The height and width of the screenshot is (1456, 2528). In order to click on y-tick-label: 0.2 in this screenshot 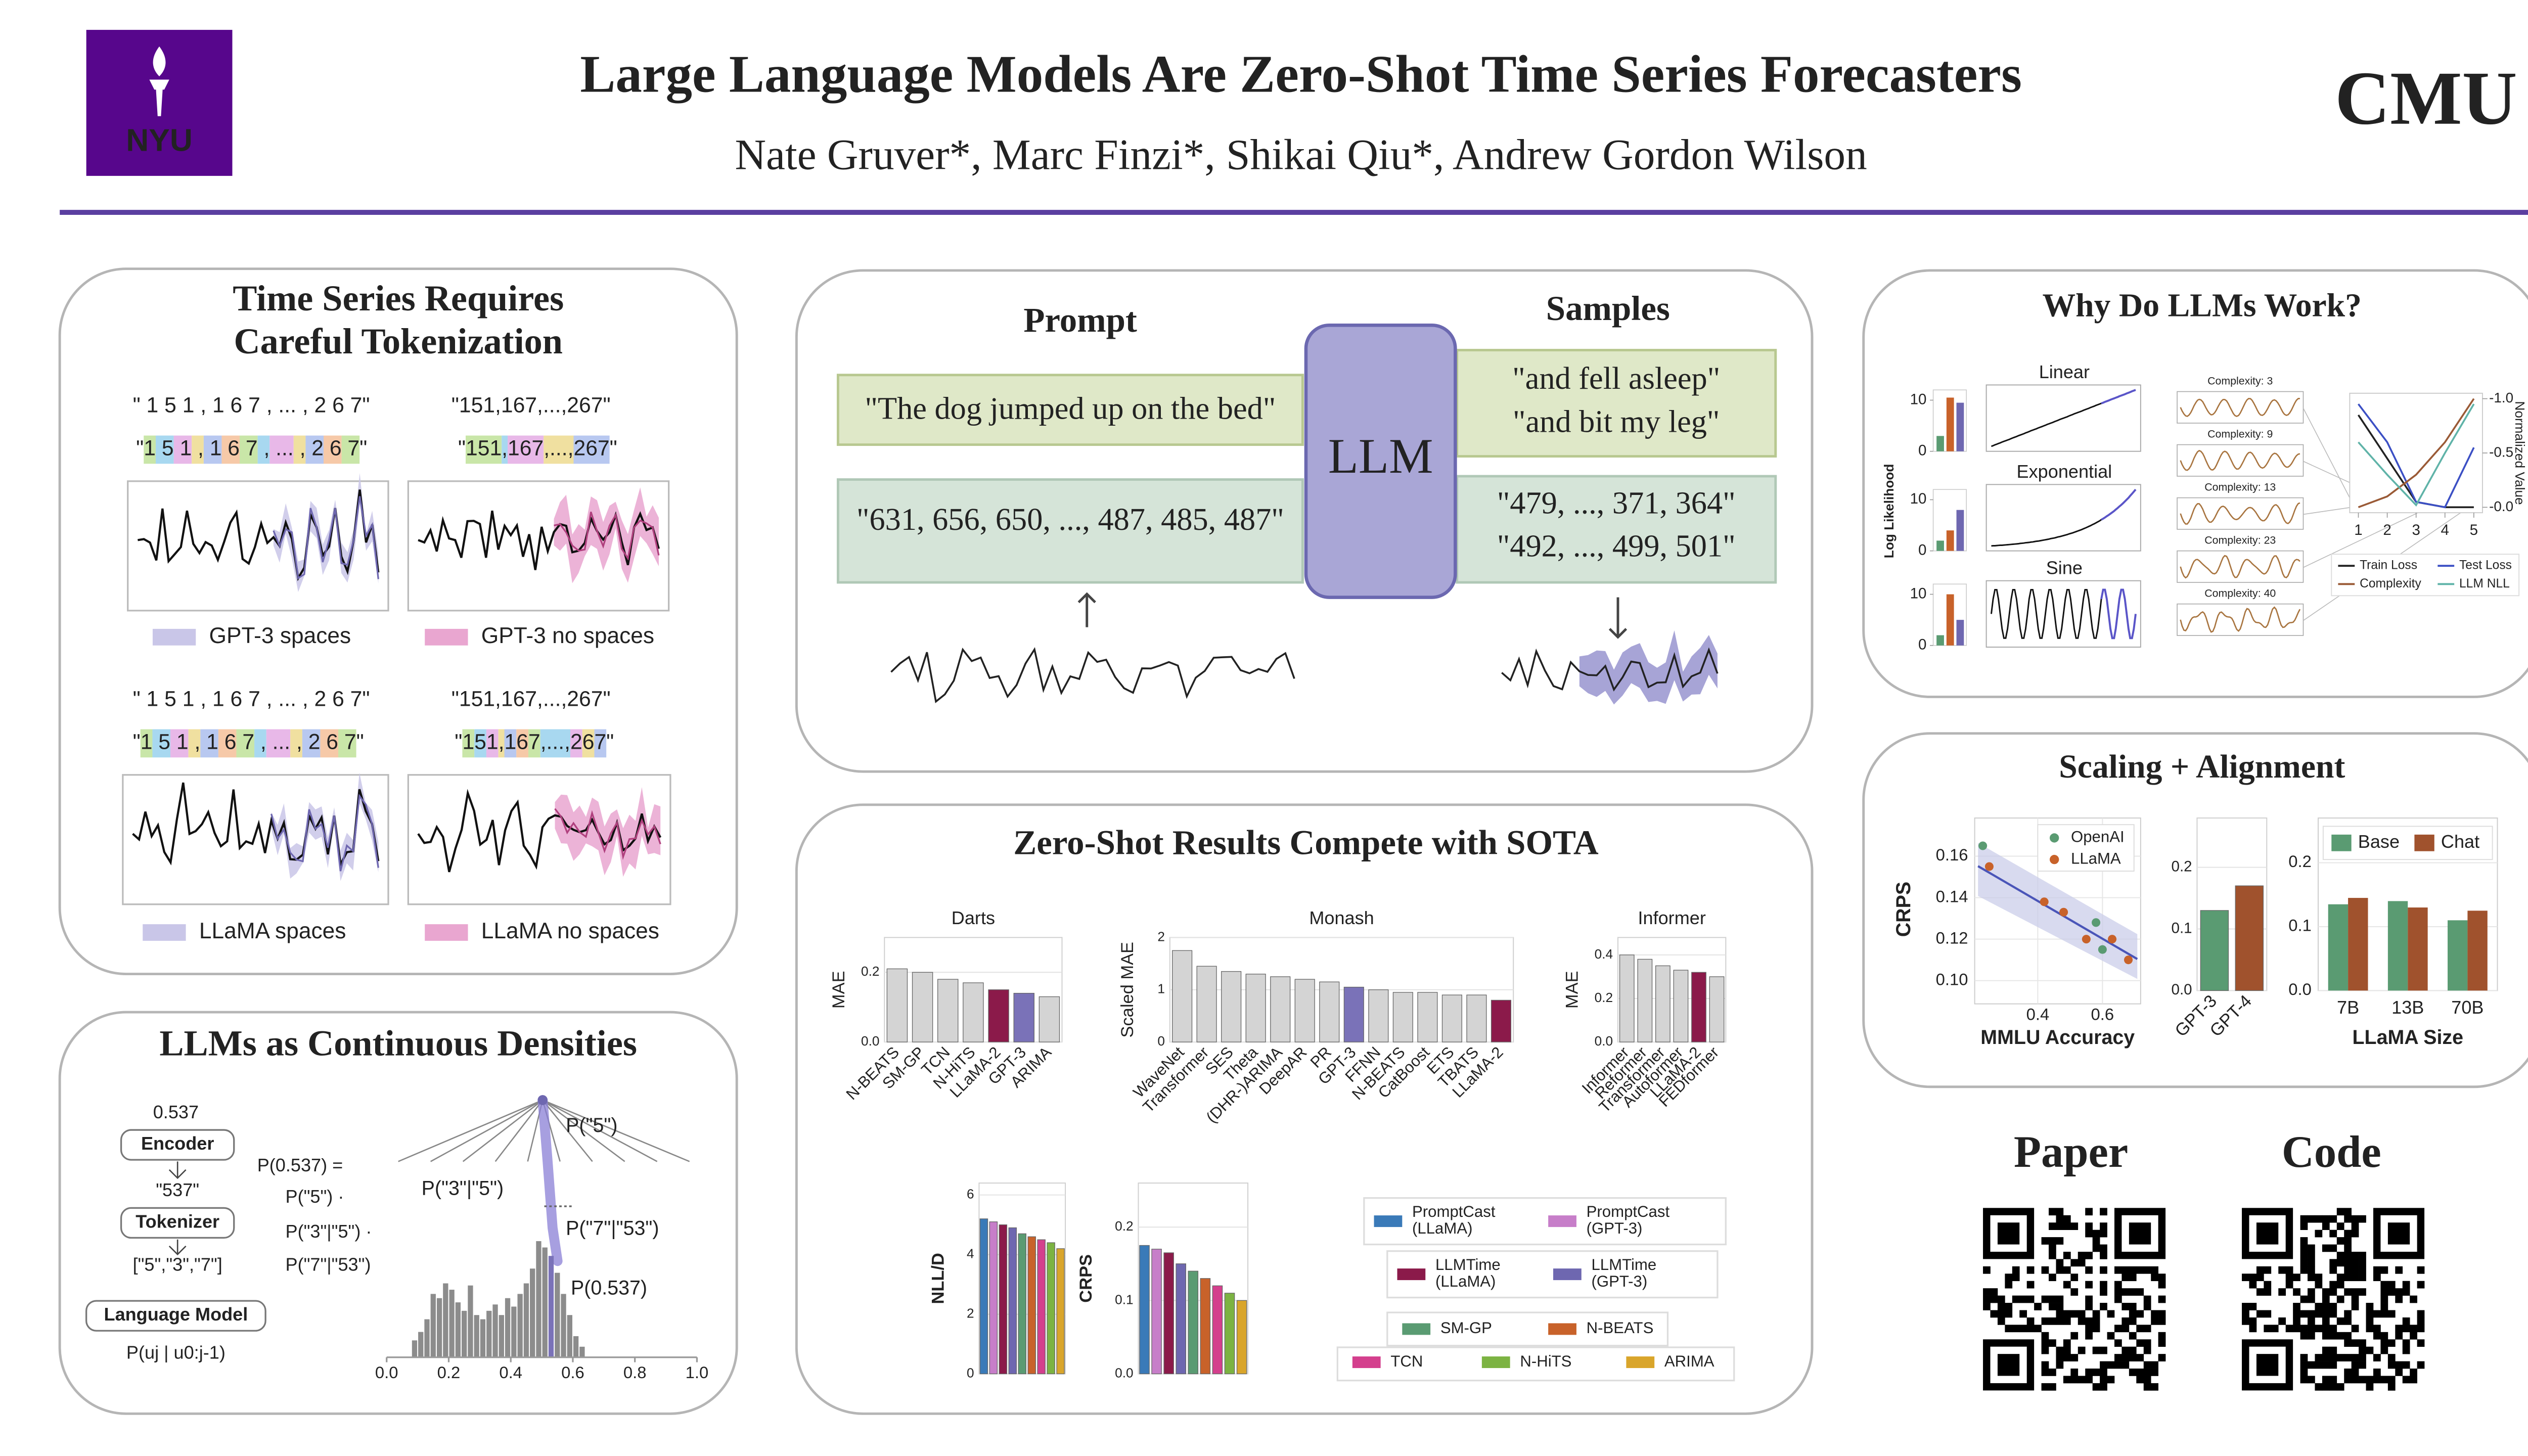, I will do `click(1604, 997)`.